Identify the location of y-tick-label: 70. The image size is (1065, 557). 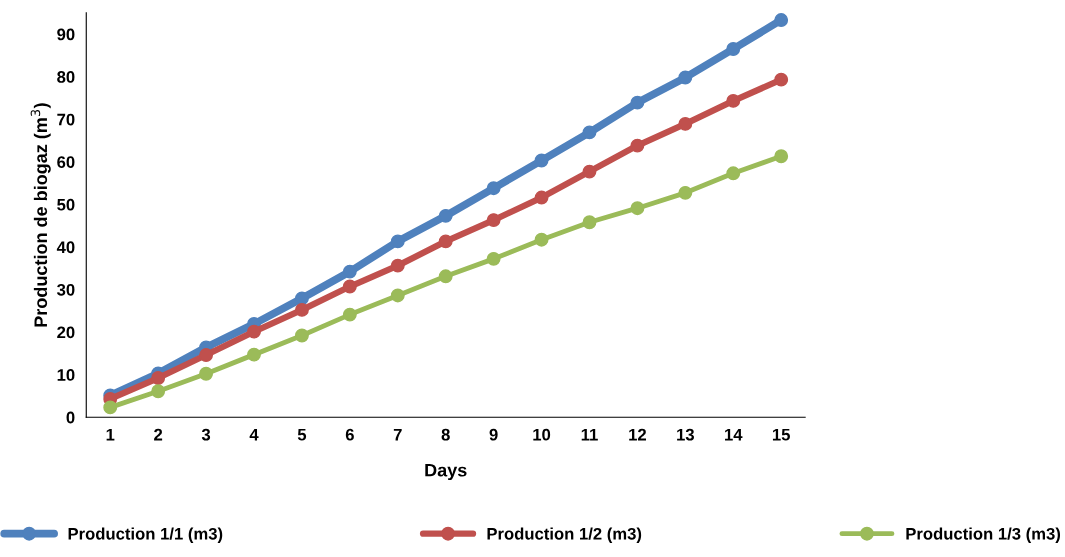
(66, 119).